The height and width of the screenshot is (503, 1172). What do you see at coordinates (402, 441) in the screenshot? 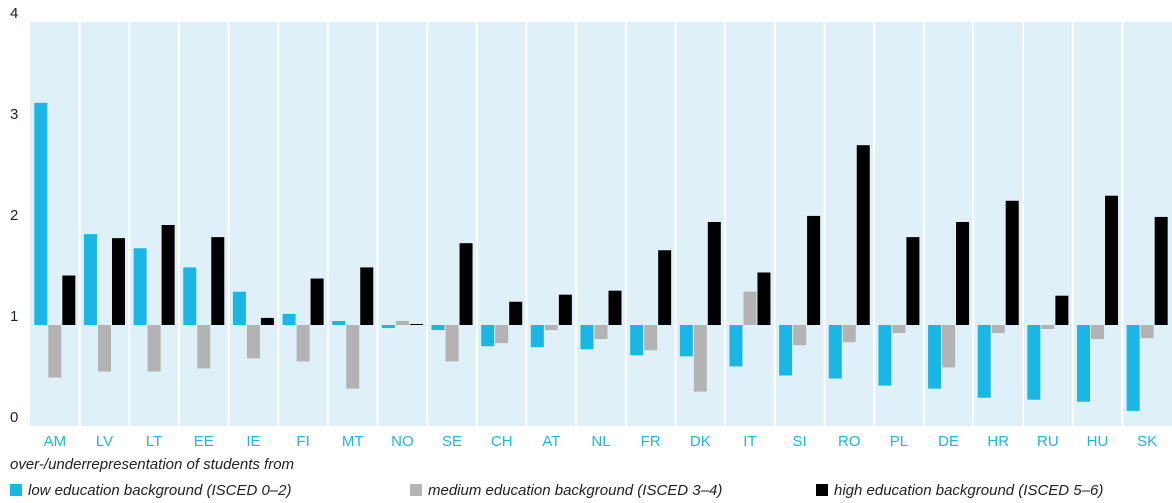
I see `x-tick-label: NO` at bounding box center [402, 441].